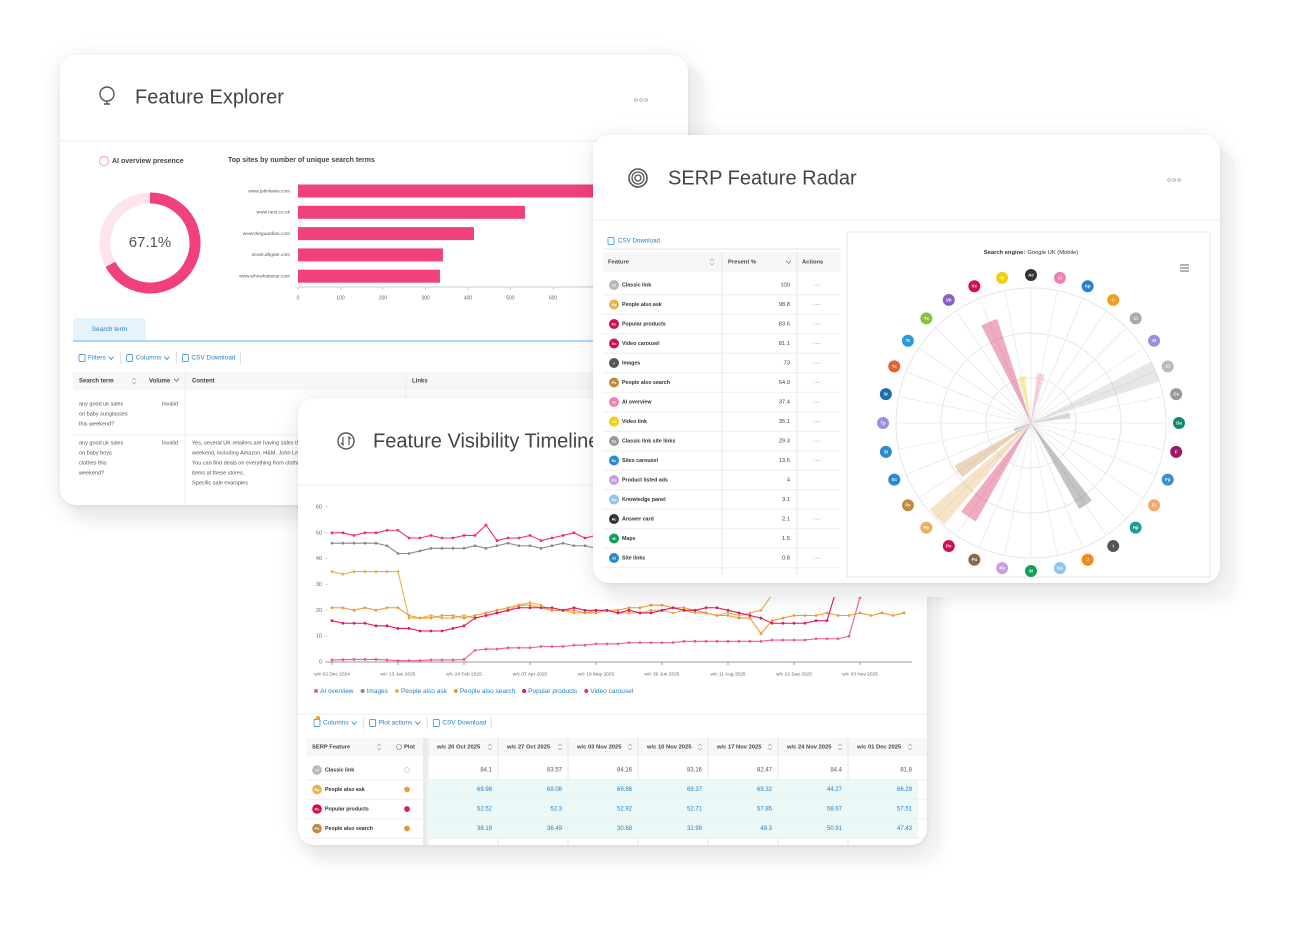  What do you see at coordinates (906, 771) in the screenshot?
I see `cell-value: 81.8` at bounding box center [906, 771].